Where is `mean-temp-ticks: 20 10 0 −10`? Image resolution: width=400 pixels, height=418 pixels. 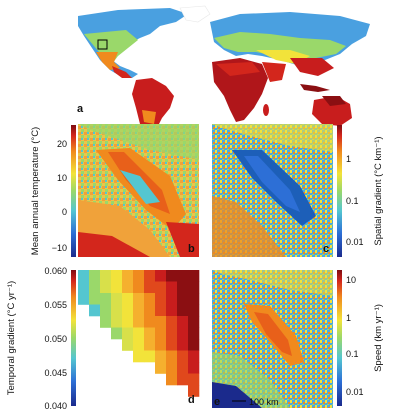
mean-temp-ticks: 20 10 0 −10 is located at coordinates (59, 196).